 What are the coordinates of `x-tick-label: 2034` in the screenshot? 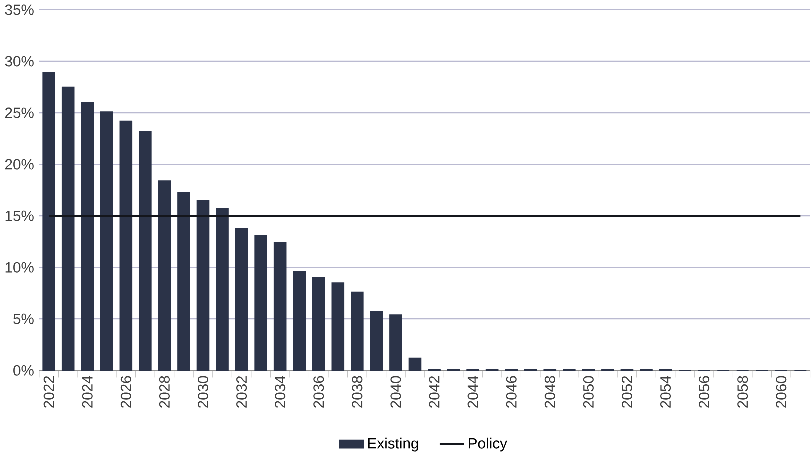 It's located at (280, 392).